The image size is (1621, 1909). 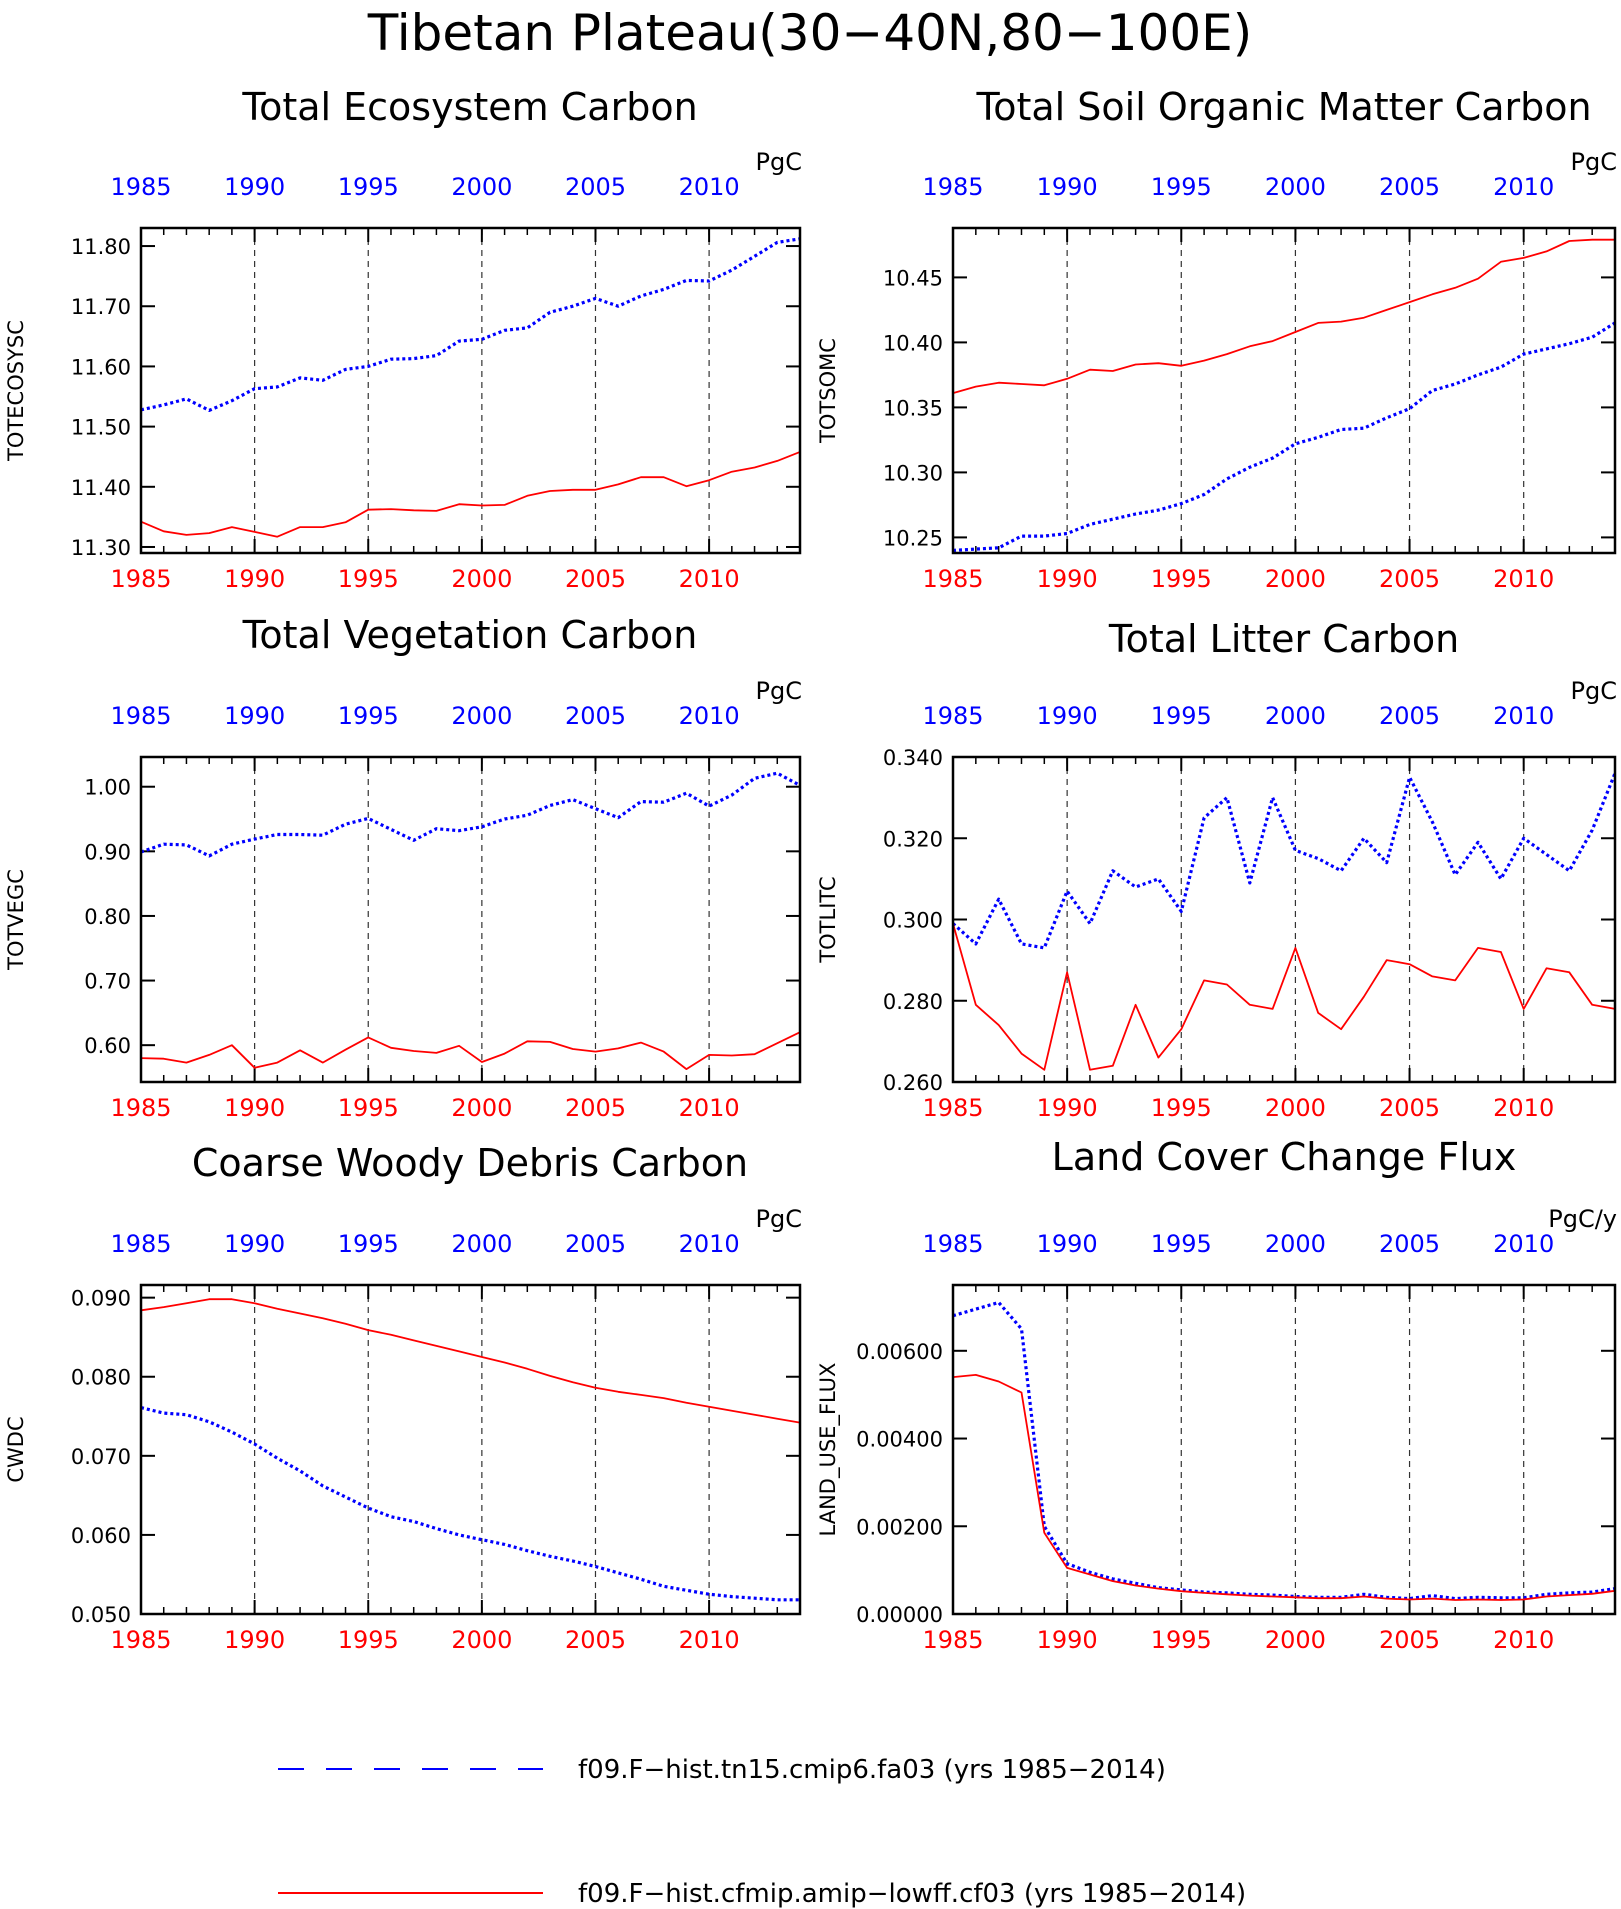 I want to click on chart-title: Total Vegetation Carbon, so click(x=470, y=635).